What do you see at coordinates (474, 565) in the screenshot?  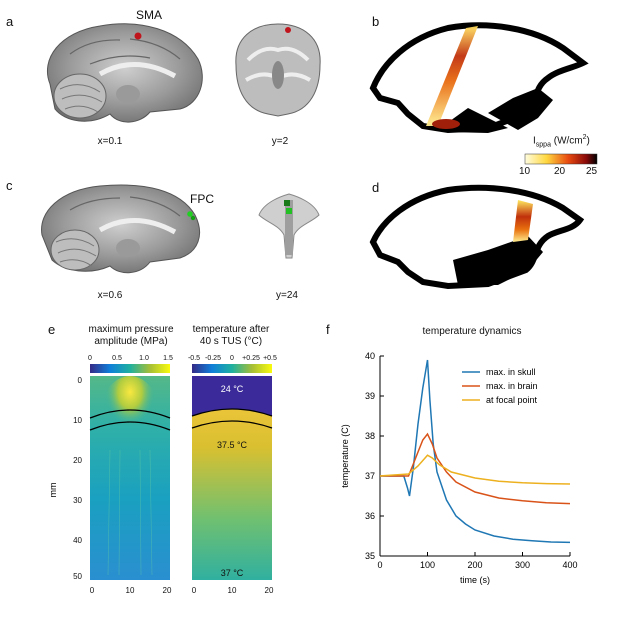 I see `x-tick-label: 200` at bounding box center [474, 565].